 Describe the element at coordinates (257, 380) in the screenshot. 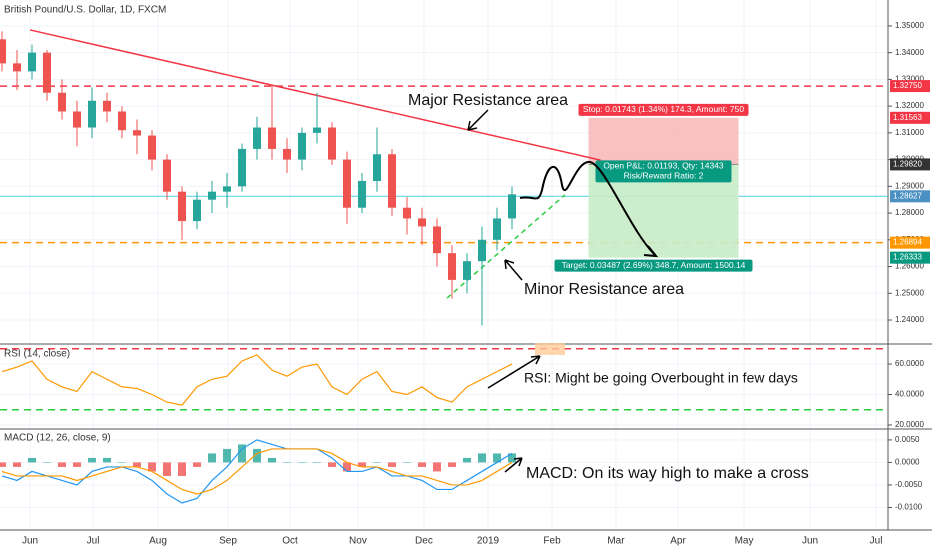

I see `rsi-line` at that location.